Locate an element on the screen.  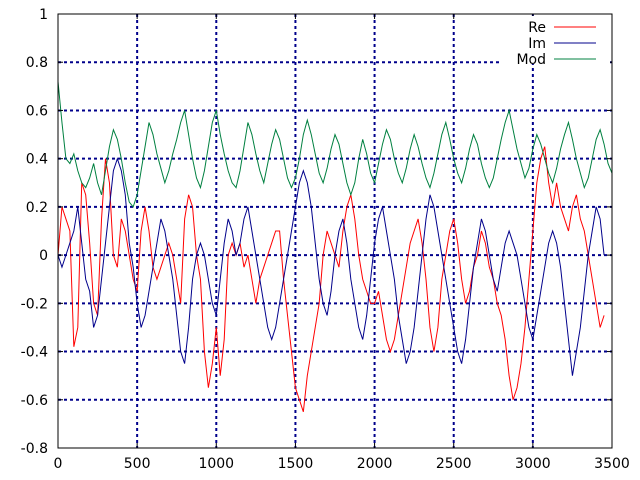
y-tick-label: -0.2 is located at coordinates (34, 304).